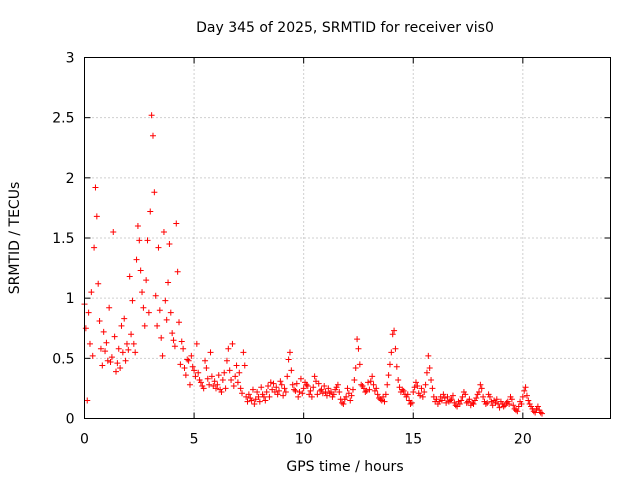  I want to click on y-tick-label: 2.5, so click(63, 119).